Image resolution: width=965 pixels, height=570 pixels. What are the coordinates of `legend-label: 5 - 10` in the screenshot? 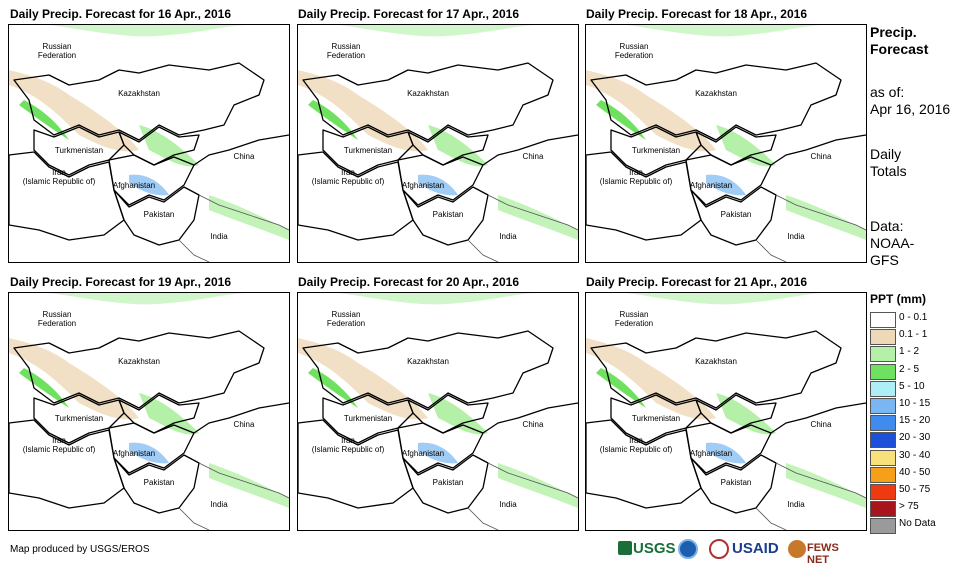 It's located at (912, 386).